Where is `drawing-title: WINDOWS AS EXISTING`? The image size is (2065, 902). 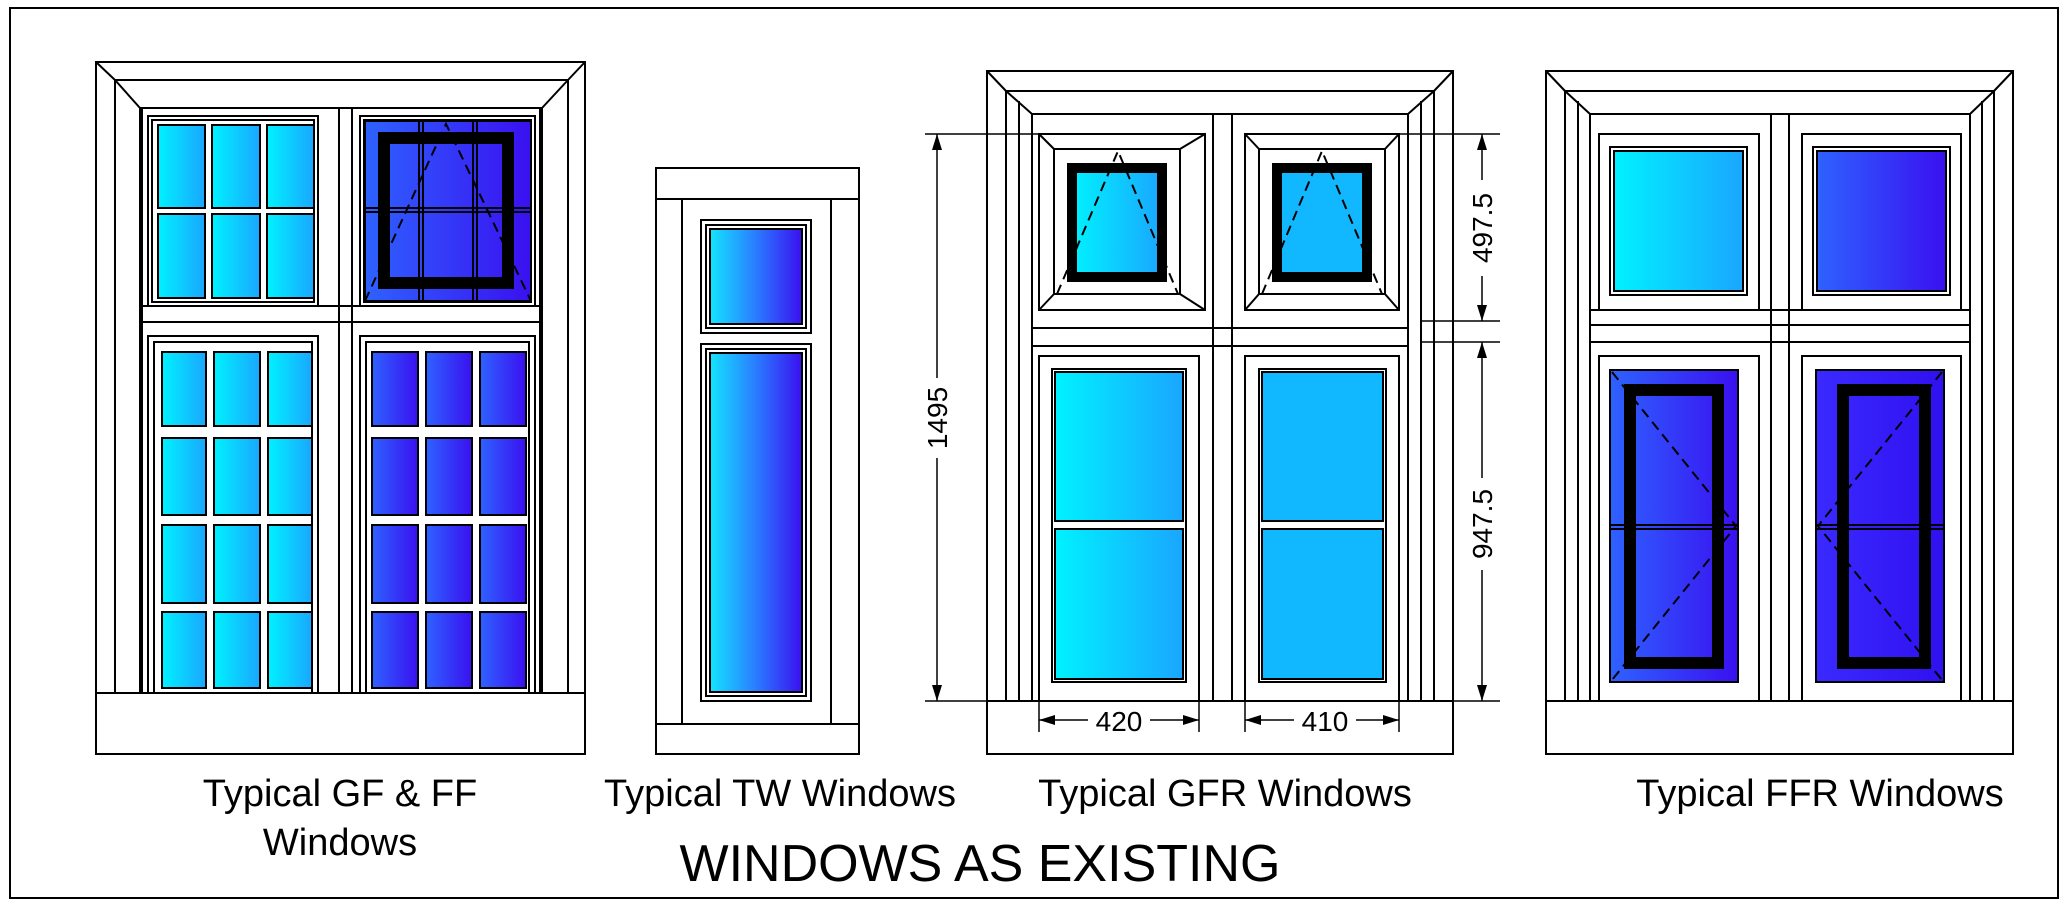 drawing-title: WINDOWS AS EXISTING is located at coordinates (980, 864).